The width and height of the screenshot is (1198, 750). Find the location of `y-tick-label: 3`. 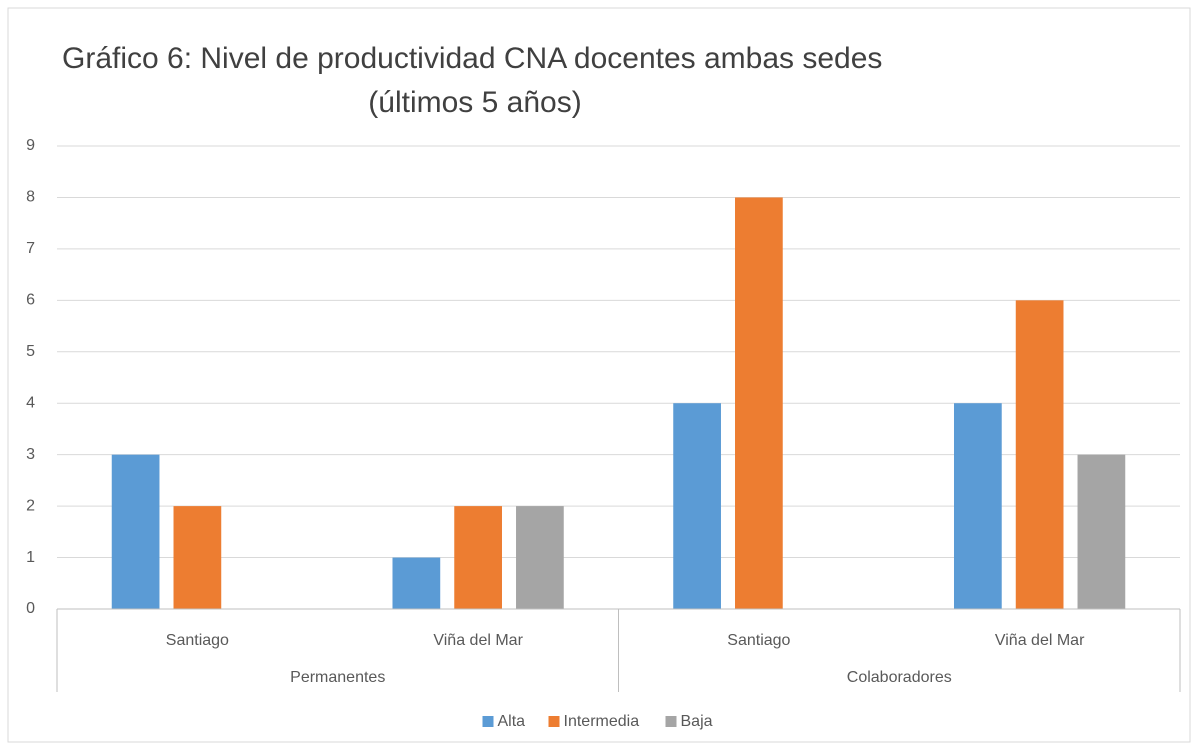

y-tick-label: 3 is located at coordinates (30, 454).